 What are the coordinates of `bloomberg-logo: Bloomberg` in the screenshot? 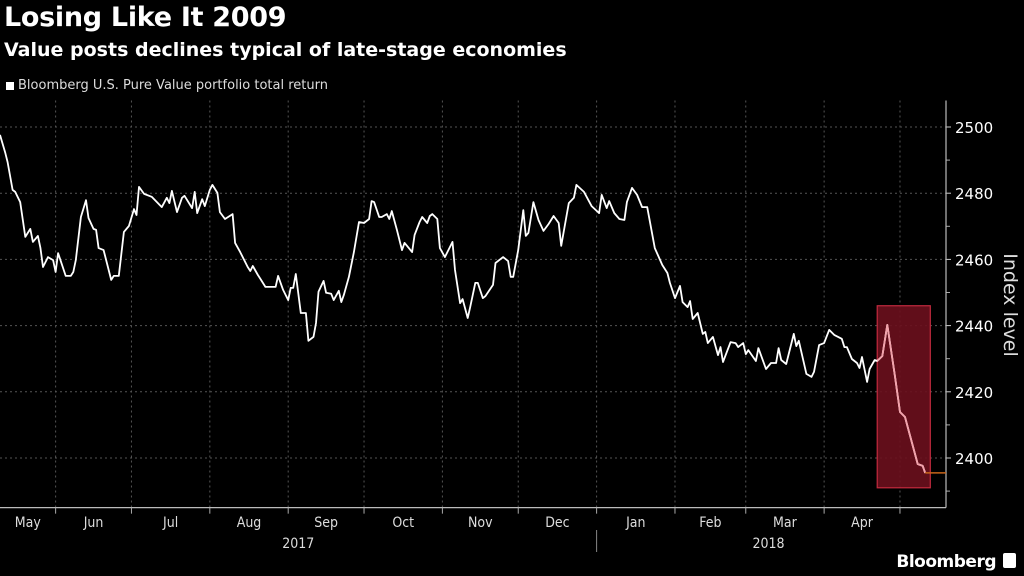 It's located at (946, 562).